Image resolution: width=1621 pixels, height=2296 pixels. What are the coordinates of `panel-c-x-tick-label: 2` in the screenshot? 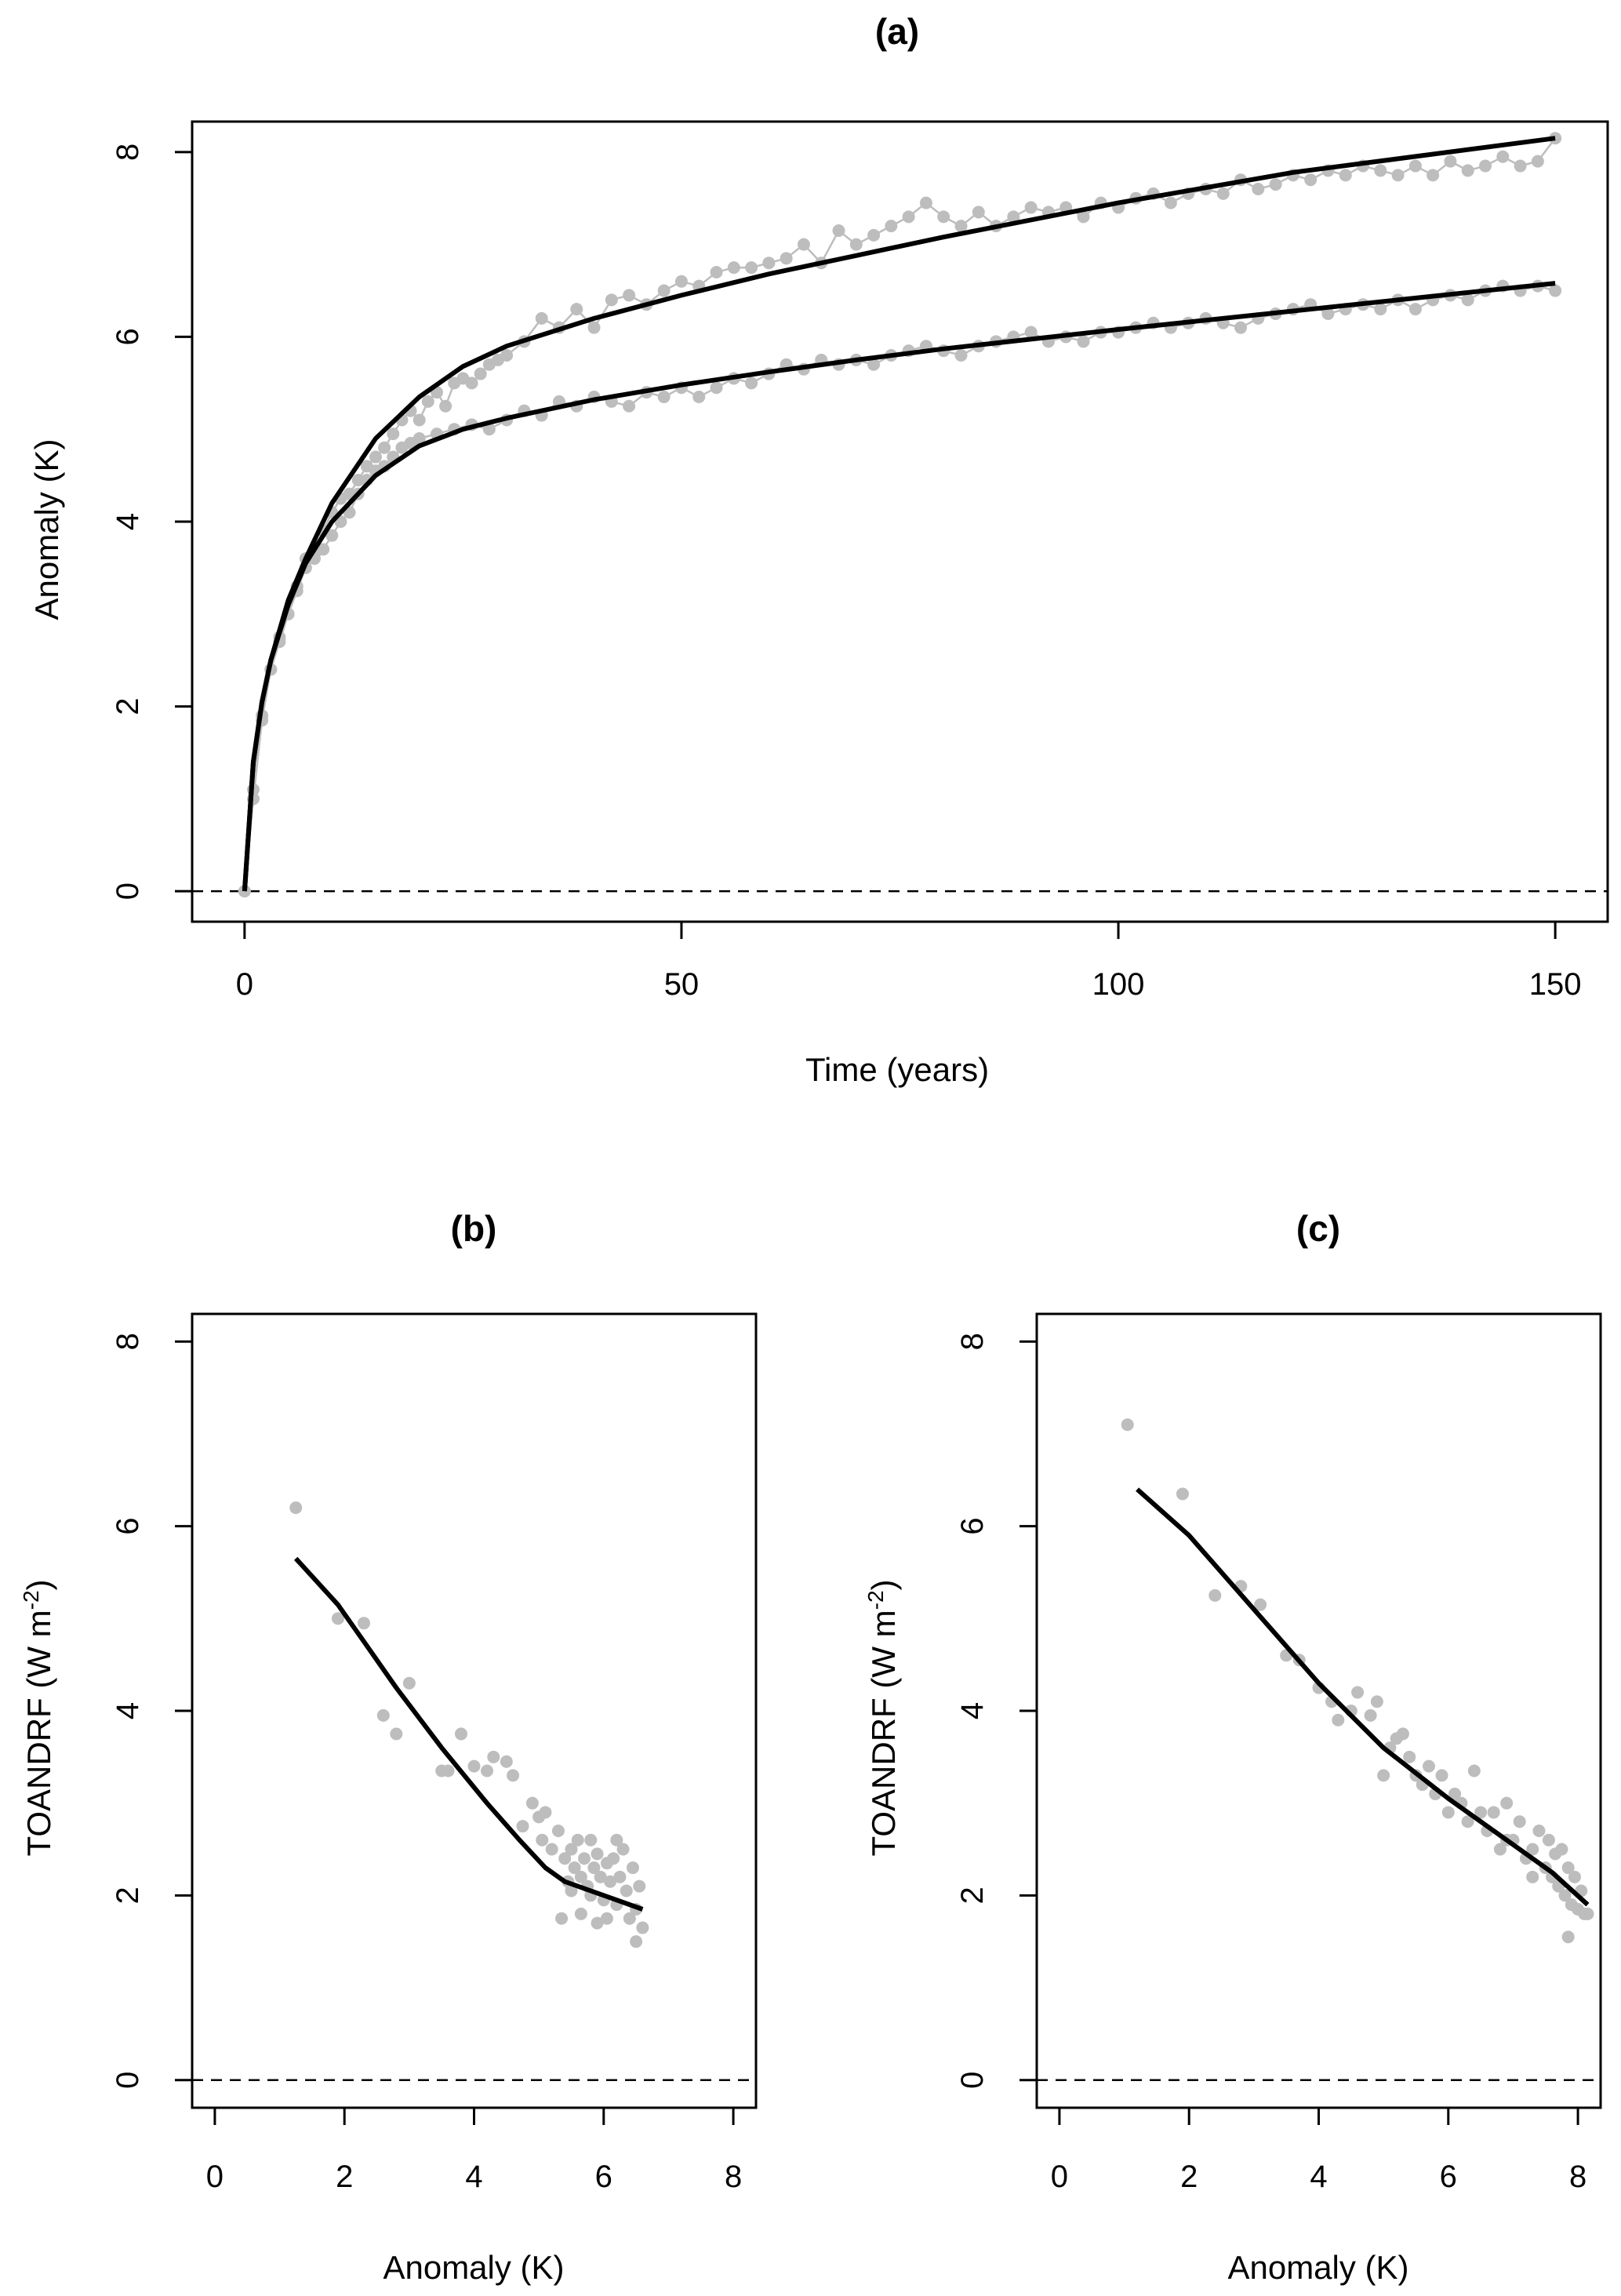 It's located at (1189, 2177).